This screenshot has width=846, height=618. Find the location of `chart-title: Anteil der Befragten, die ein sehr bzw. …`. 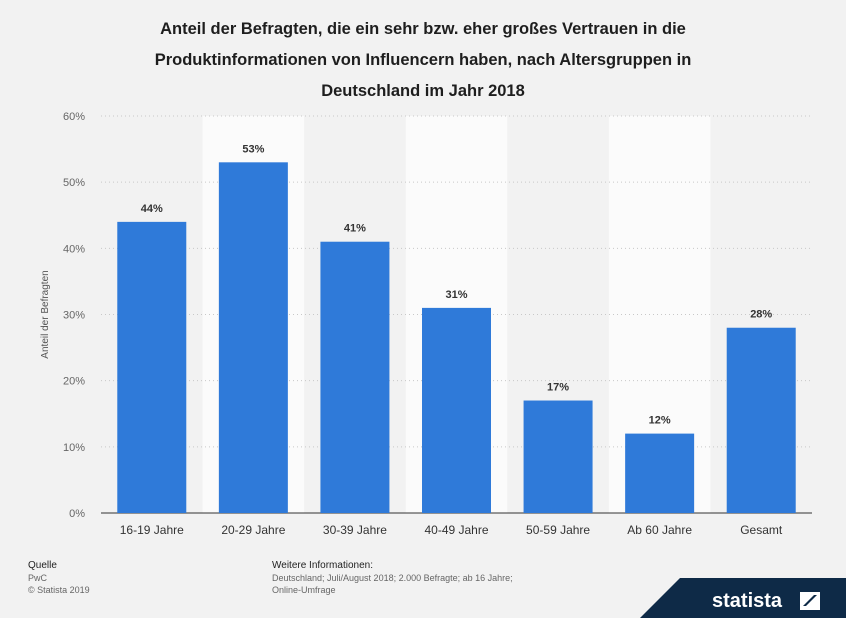

chart-title: Anteil der Befragten, die ein sehr bzw. … is located at coordinates (423, 60).